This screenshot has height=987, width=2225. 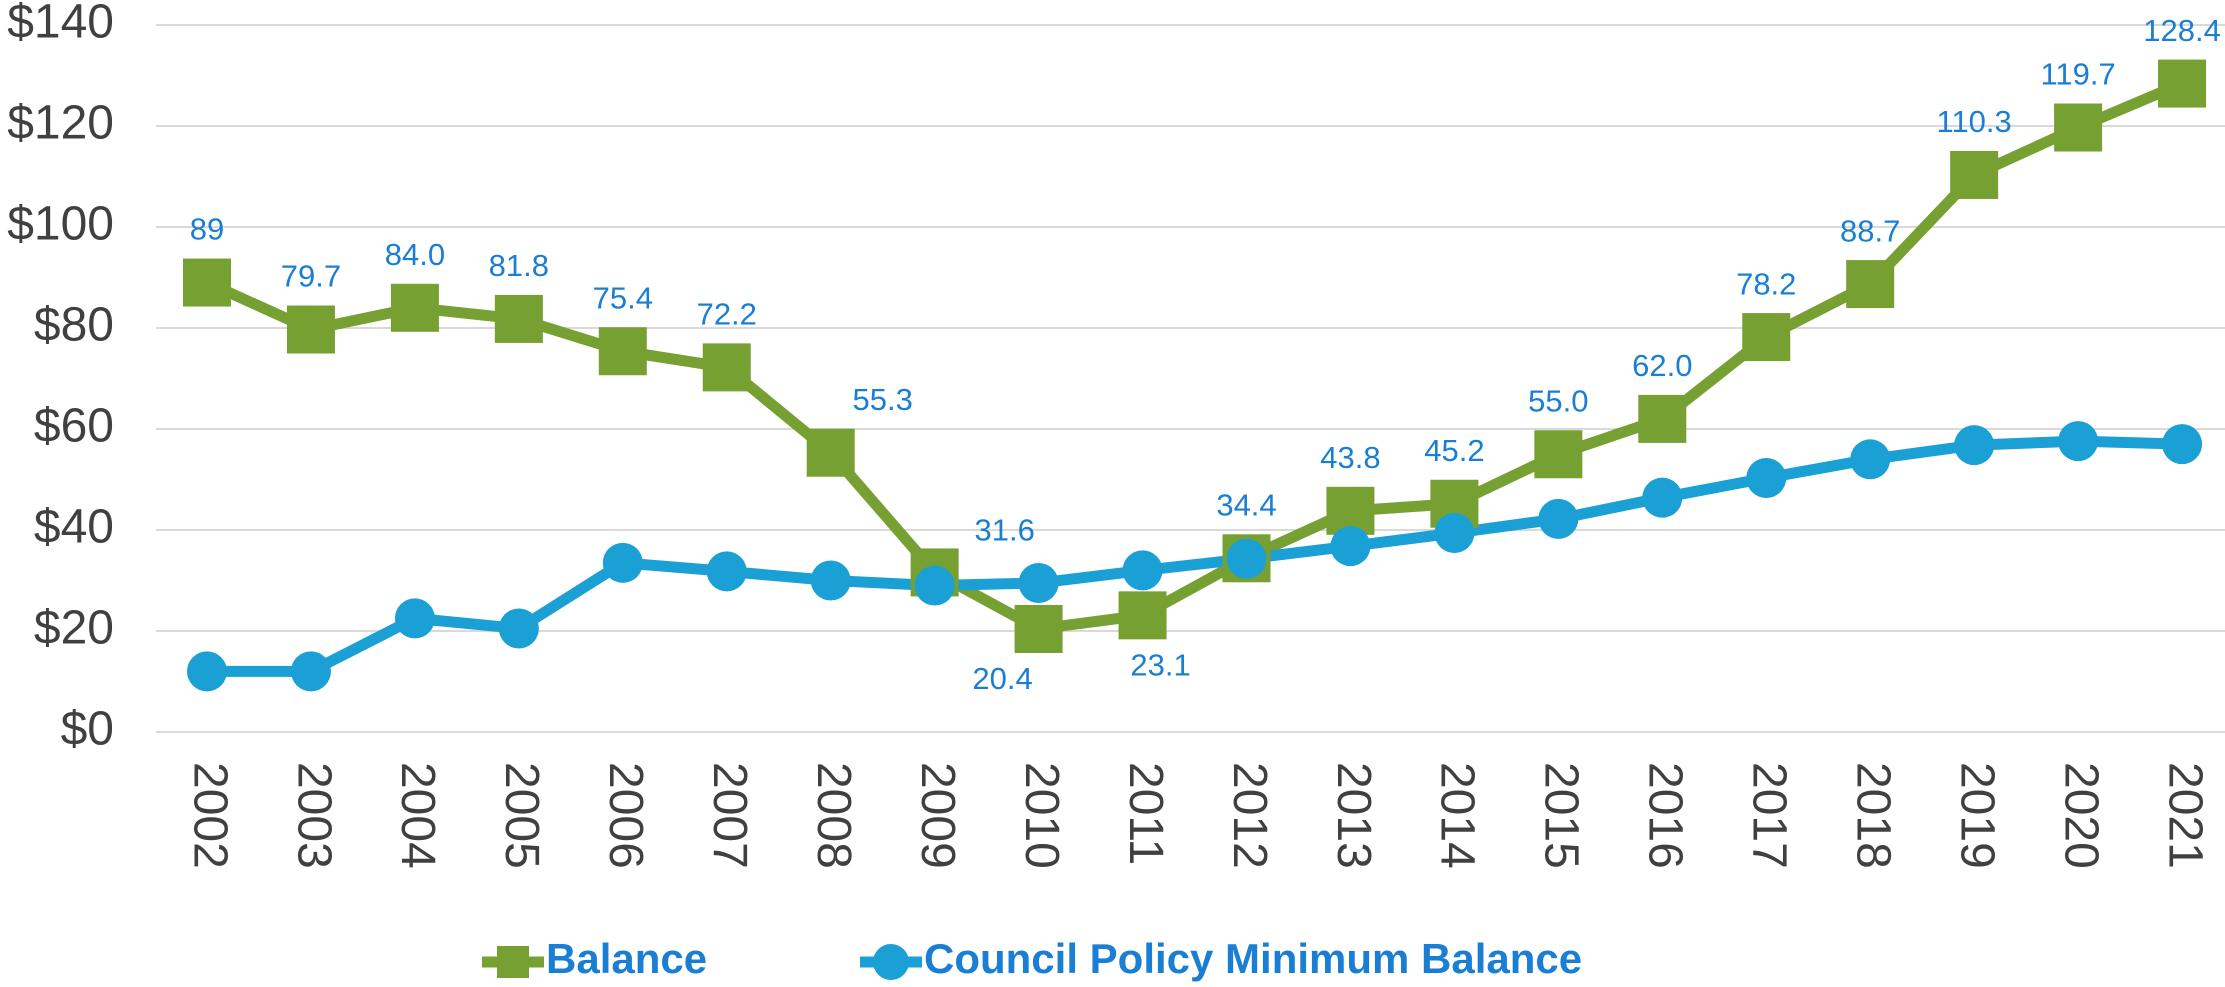 What do you see at coordinates (313, 815) in the screenshot?
I see `x-tick-label: 2003` at bounding box center [313, 815].